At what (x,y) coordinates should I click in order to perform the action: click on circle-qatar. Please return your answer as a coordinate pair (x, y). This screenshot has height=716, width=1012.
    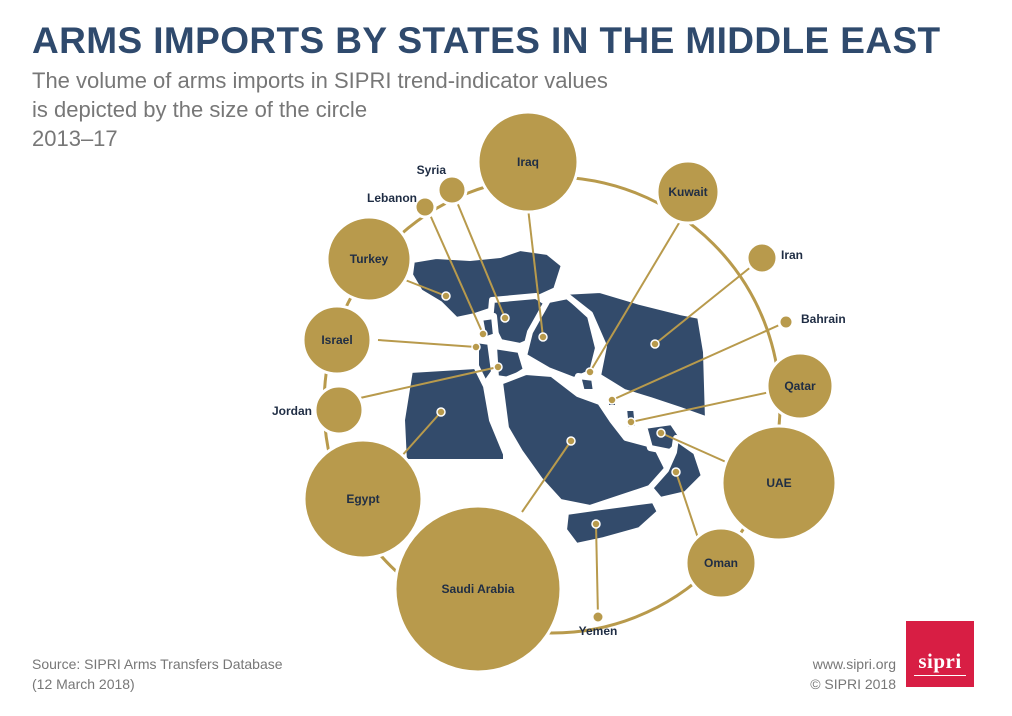
    Looking at the image, I should click on (800, 386).